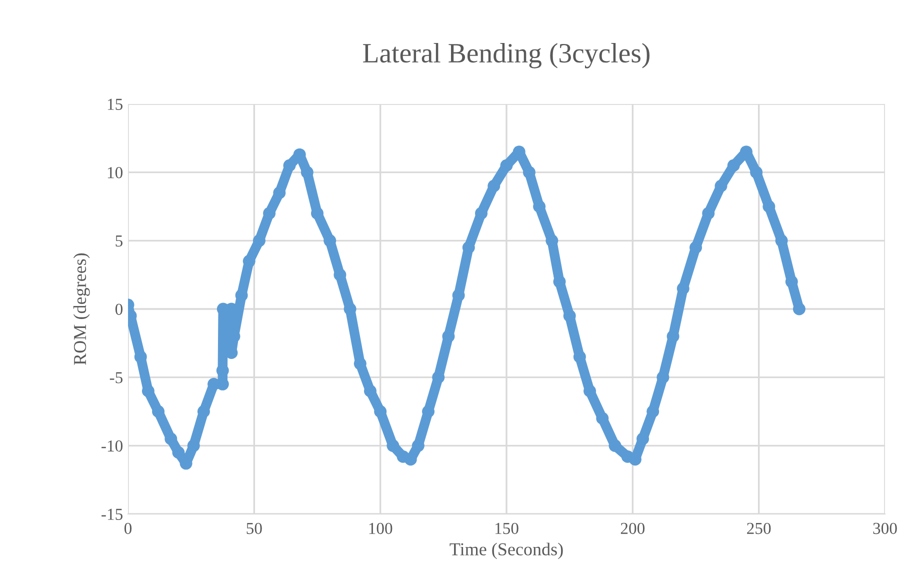  Describe the element at coordinates (112, 446) in the screenshot. I see `y-tick-label: -10` at that location.